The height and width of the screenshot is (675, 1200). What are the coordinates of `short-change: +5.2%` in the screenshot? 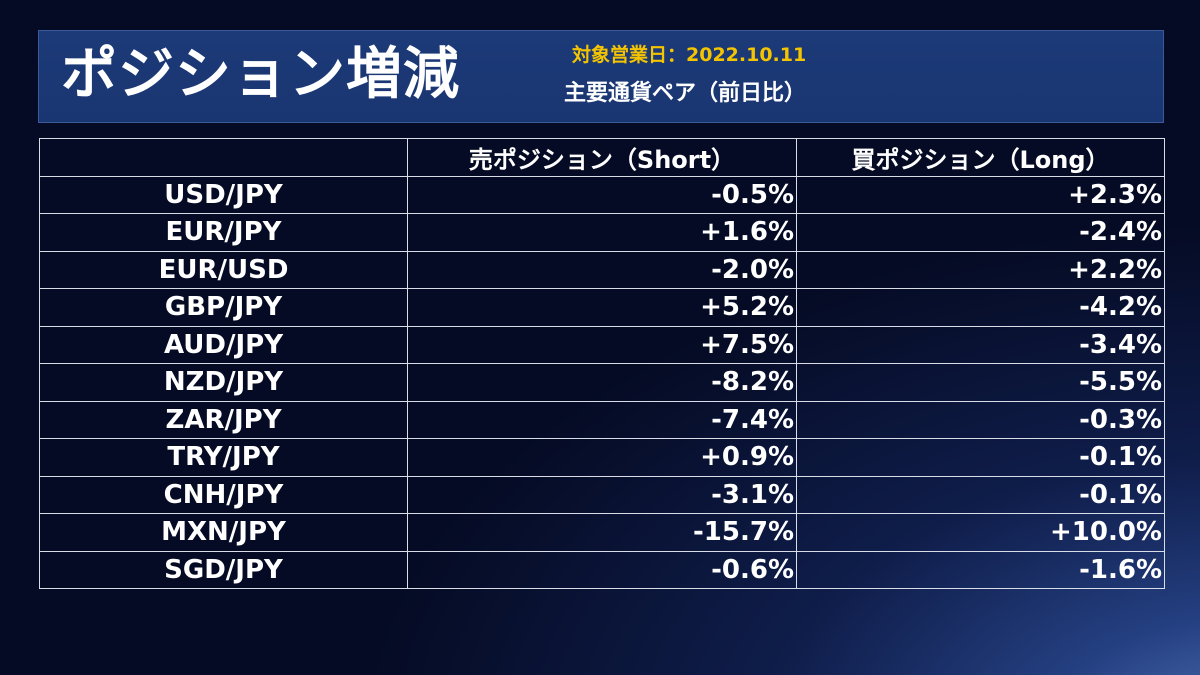 It's located at (602, 307).